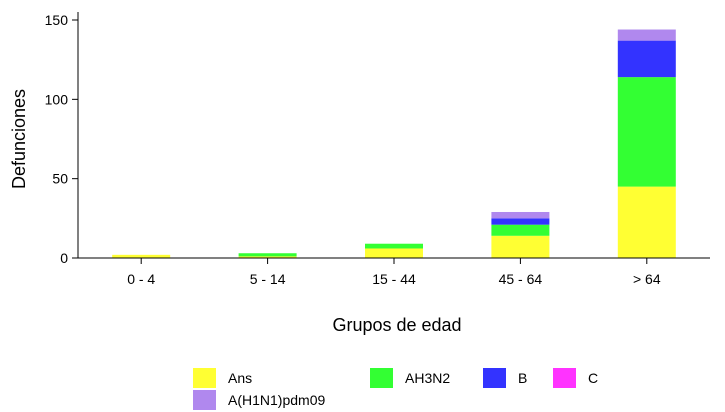 The height and width of the screenshot is (412, 725). What do you see at coordinates (593, 378) in the screenshot?
I see `legend-label: C` at bounding box center [593, 378].